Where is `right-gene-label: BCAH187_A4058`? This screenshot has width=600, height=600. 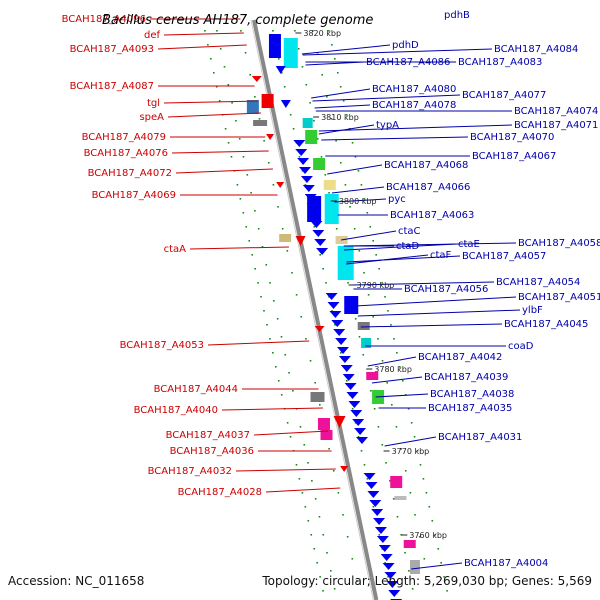
right-gene-label: BCAH187_A4058 is located at coordinates (559, 243).